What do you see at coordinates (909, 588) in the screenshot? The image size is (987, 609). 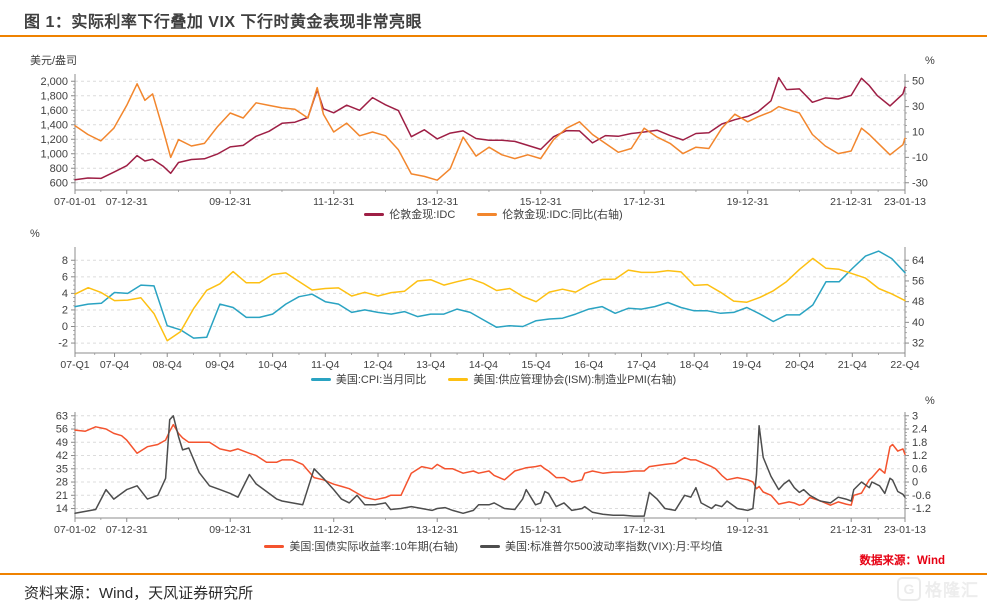 I see `gelonghui-logo-icon: G` at bounding box center [909, 588].